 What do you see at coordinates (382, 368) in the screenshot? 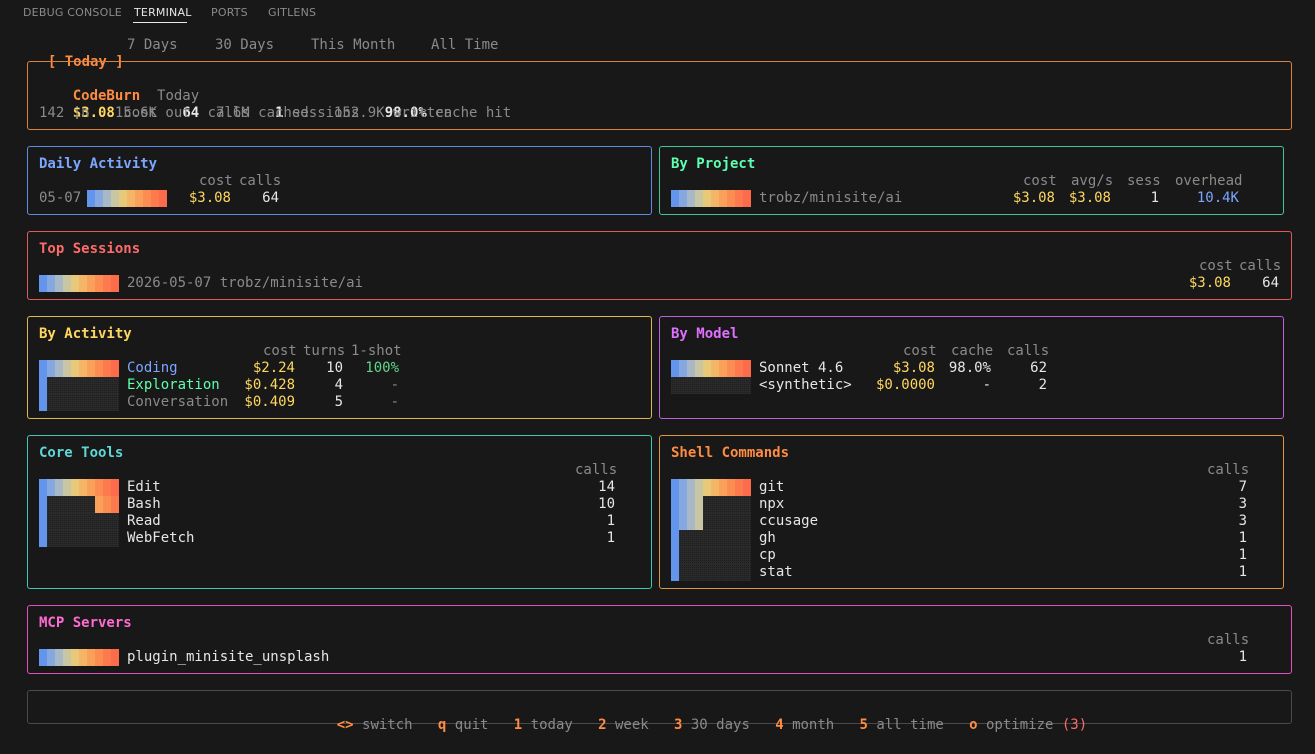
I see `activity-oneshot: 100%` at bounding box center [382, 368].